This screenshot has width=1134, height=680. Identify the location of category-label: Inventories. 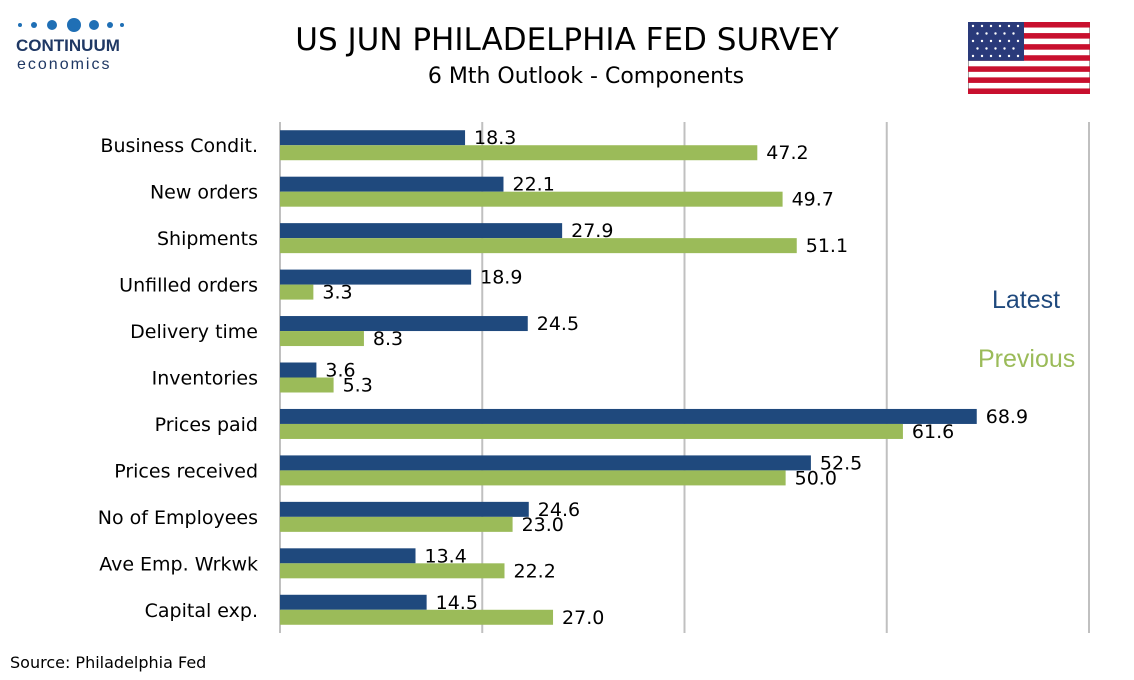
(205, 379).